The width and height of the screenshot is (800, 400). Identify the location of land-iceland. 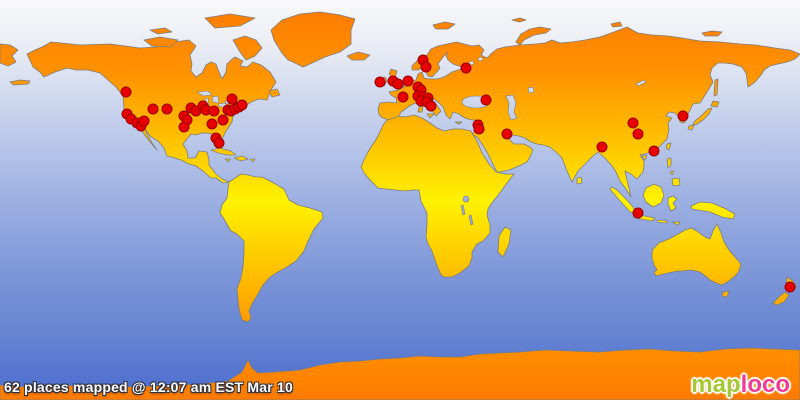
(358, 56).